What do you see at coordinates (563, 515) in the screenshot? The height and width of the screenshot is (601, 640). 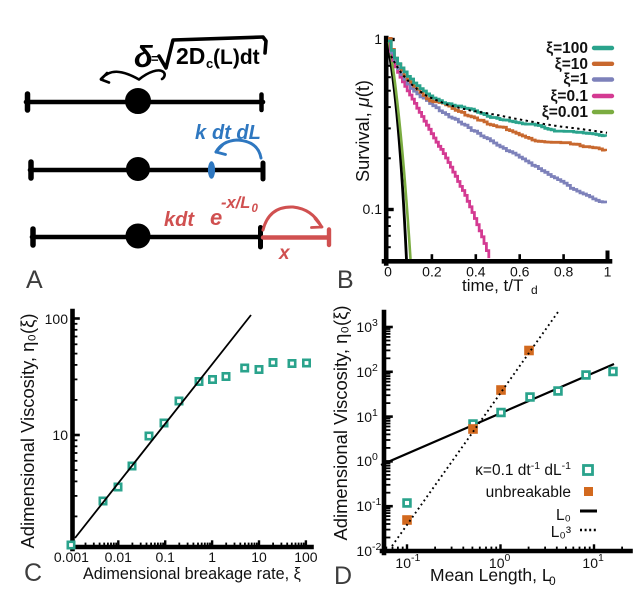 I see `svg-text: L₀` at bounding box center [563, 515].